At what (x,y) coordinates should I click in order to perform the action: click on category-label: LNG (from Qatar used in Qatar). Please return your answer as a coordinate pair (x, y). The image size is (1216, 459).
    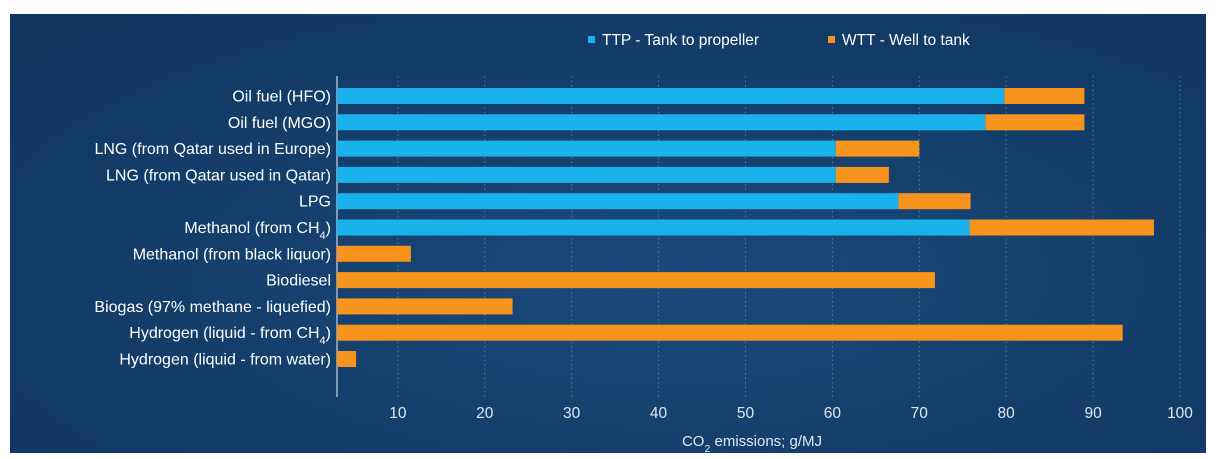
    Looking at the image, I should click on (218, 175).